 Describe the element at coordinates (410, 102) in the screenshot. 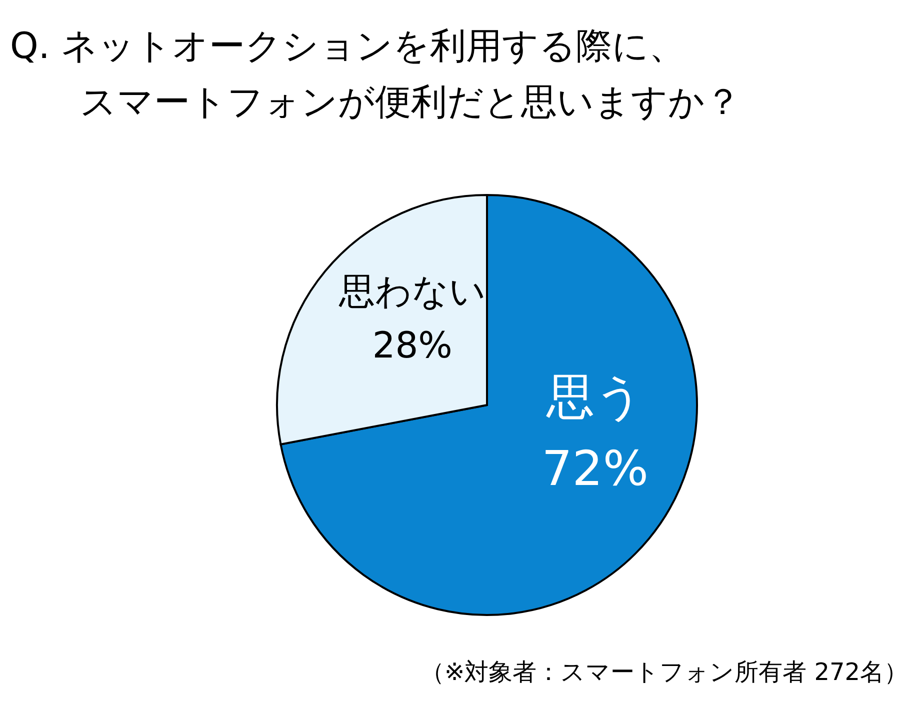

I see `chart-subtitle: スマートフォンが便利だと思いますか？` at that location.